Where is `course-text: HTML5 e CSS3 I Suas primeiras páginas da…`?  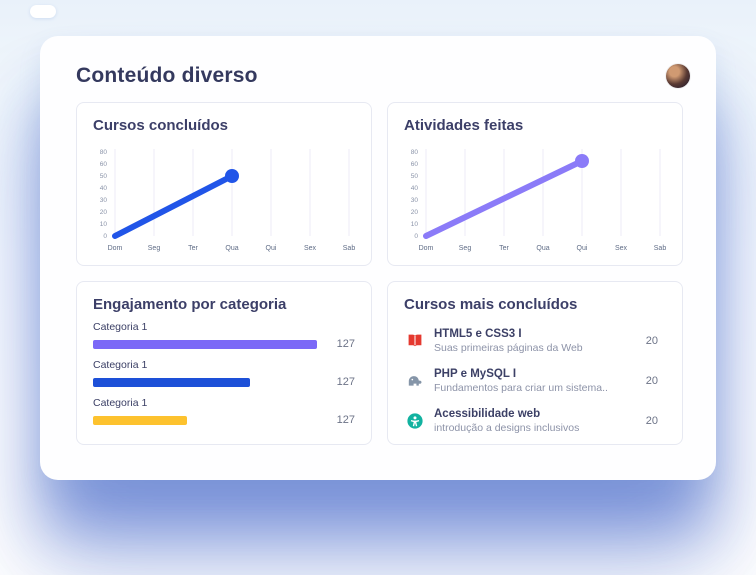 course-text: HTML5 e CSS3 I Suas primeiras páginas da… is located at coordinates (508, 341).